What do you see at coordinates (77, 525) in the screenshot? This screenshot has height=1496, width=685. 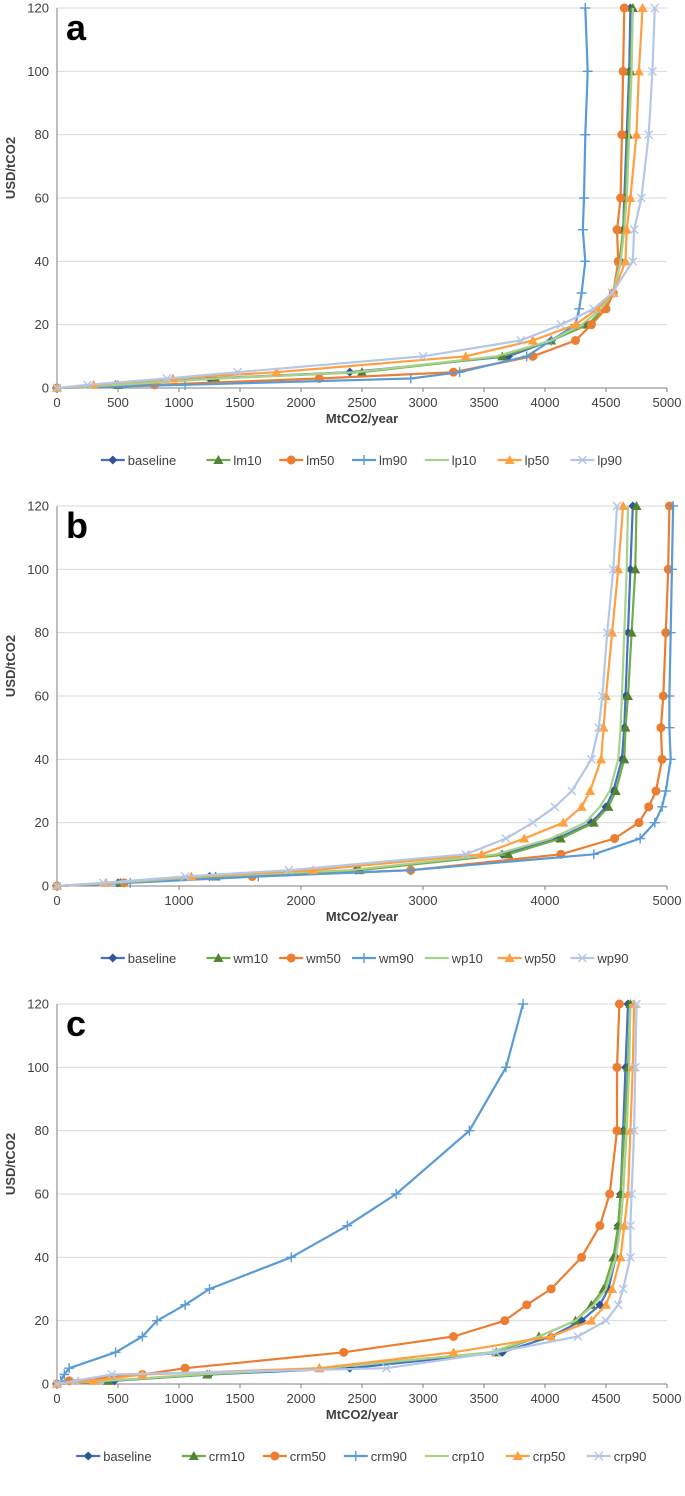 I see `panel-label: b` at bounding box center [77, 525].